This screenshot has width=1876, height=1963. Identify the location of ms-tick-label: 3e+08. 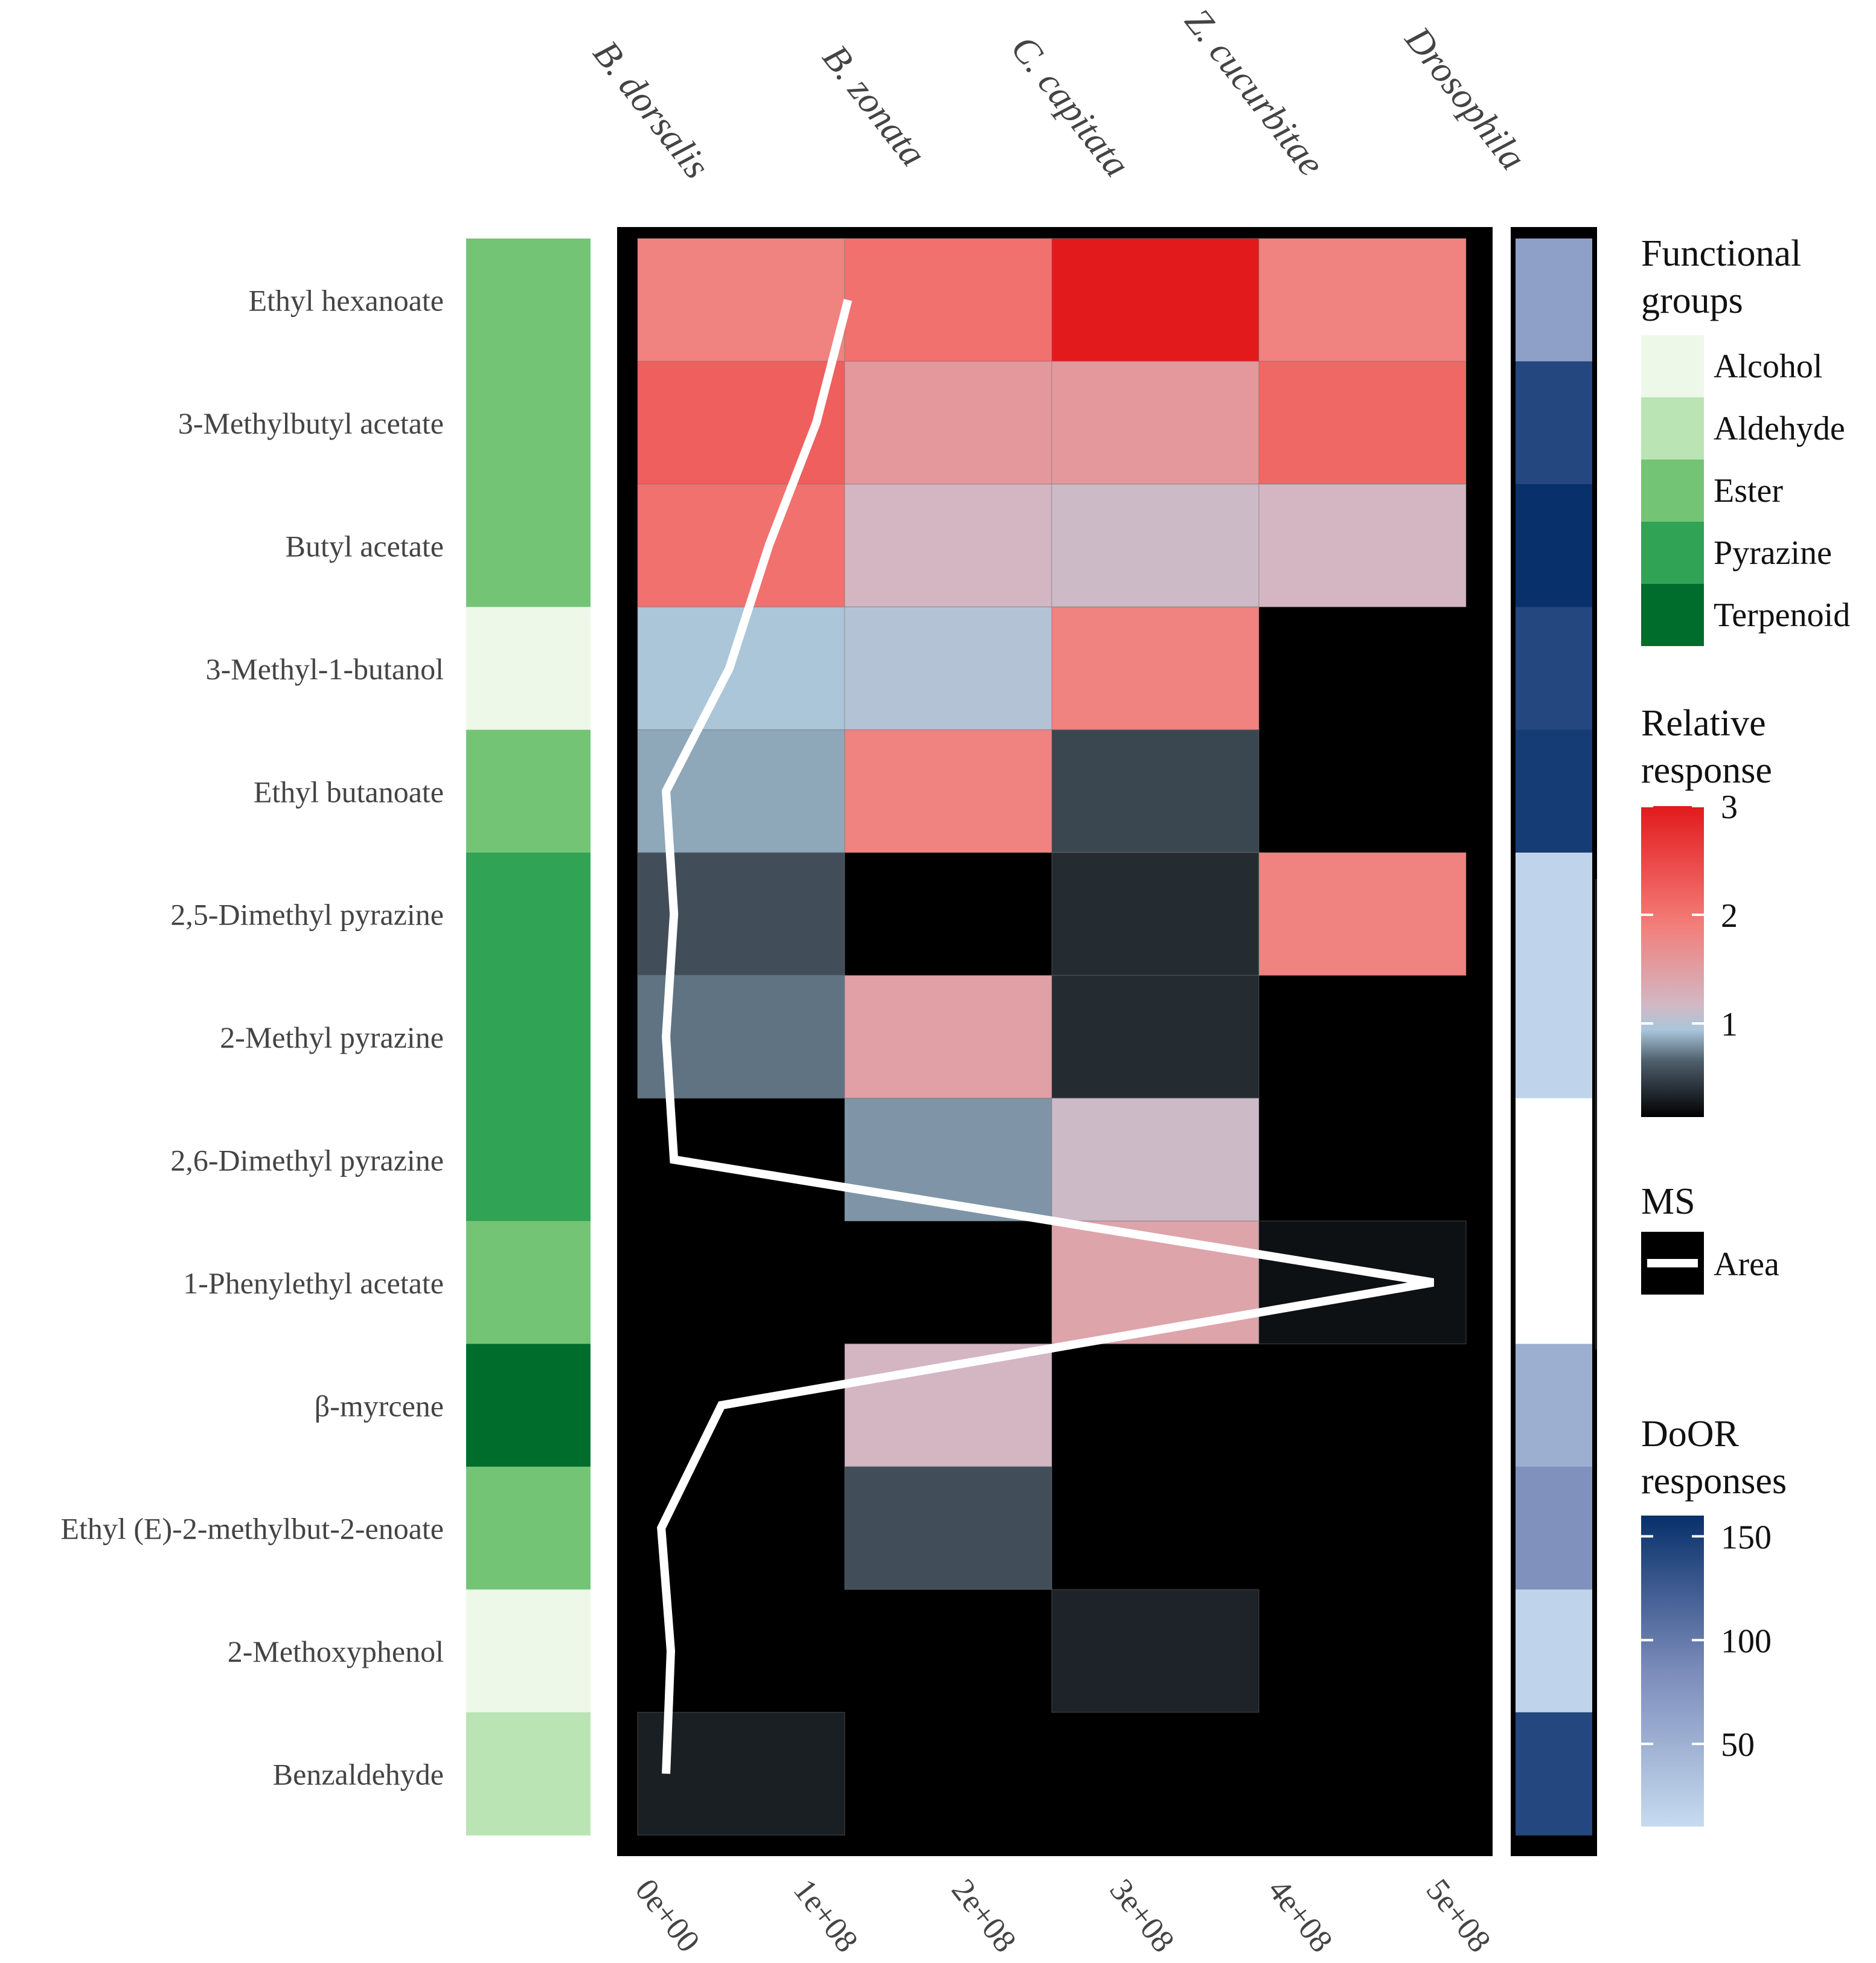
(1142, 1915).